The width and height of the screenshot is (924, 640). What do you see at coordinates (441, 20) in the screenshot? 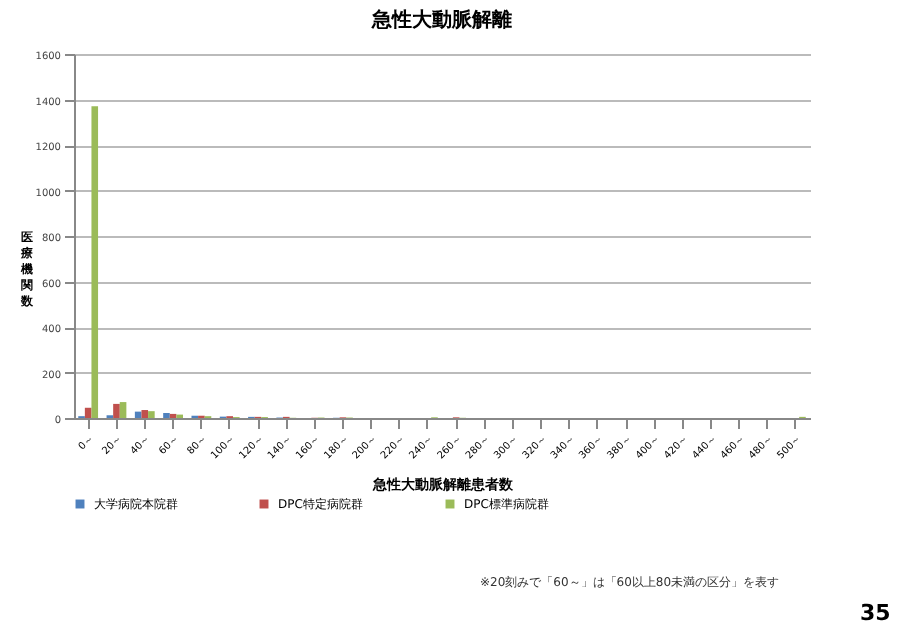
I see `chart-title: 急性大動脈解離` at bounding box center [441, 20].